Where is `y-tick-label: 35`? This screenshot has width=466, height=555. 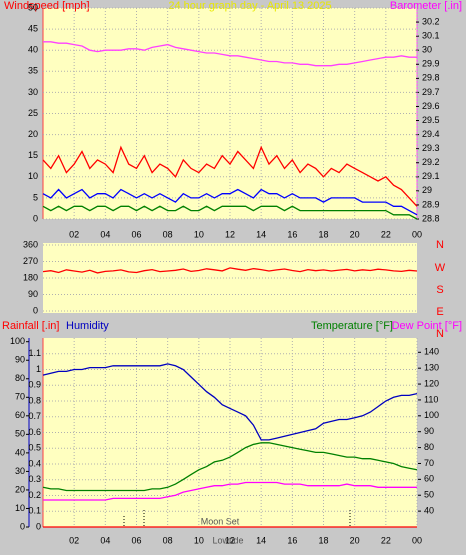 y-tick-label: 35 is located at coordinates (33, 71).